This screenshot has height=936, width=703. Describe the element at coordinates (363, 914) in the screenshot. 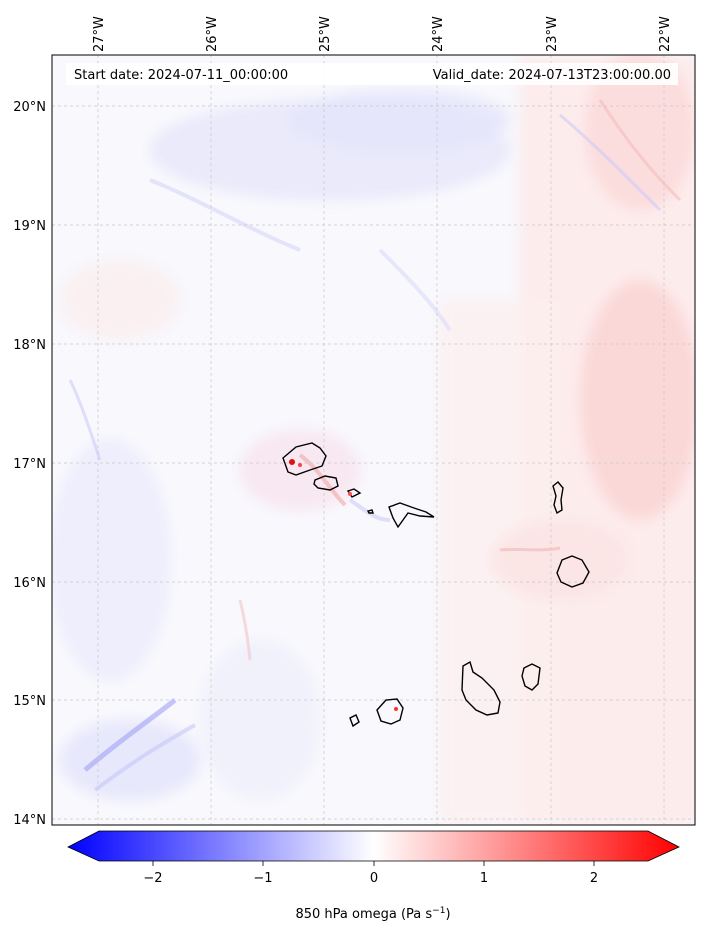

I see `colorbar-label-main: 850 hPa omega (Pa s` at that location.